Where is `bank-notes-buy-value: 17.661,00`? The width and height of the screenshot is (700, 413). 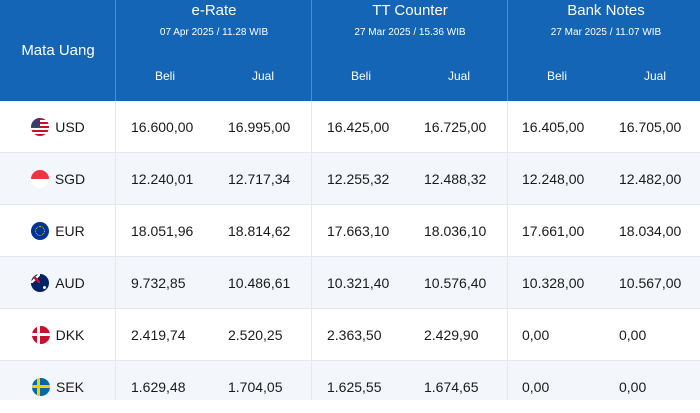 bank-notes-buy-value: 17.661,00 is located at coordinates (553, 231).